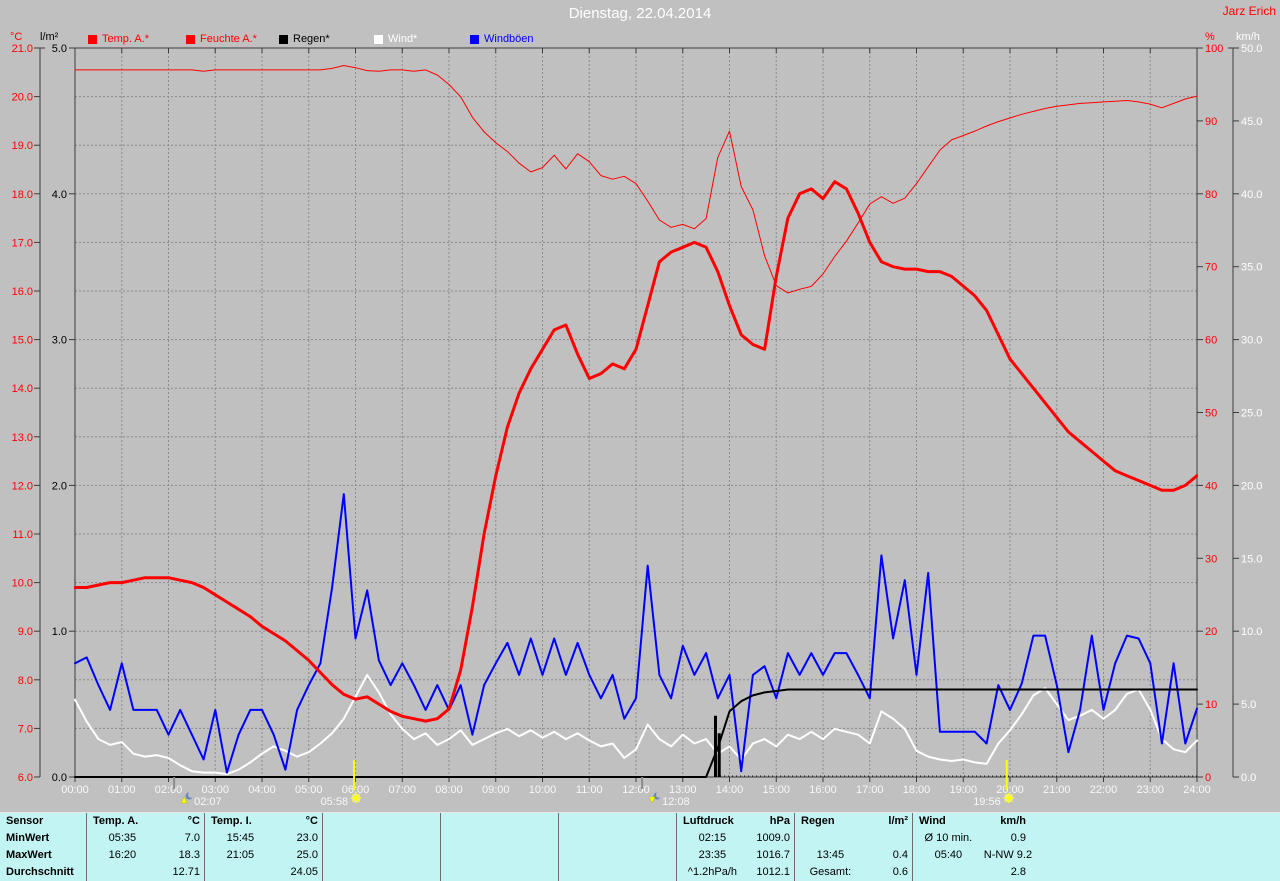  What do you see at coordinates (335, 802) in the screenshot?
I see `sunrise-time-label: 05:58` at bounding box center [335, 802].